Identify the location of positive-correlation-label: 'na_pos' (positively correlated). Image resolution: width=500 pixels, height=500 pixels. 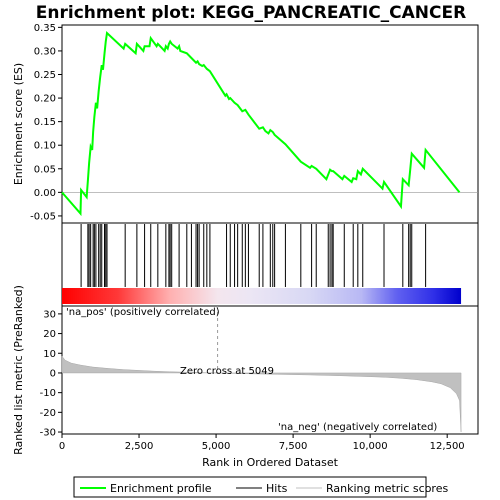
(143, 312).